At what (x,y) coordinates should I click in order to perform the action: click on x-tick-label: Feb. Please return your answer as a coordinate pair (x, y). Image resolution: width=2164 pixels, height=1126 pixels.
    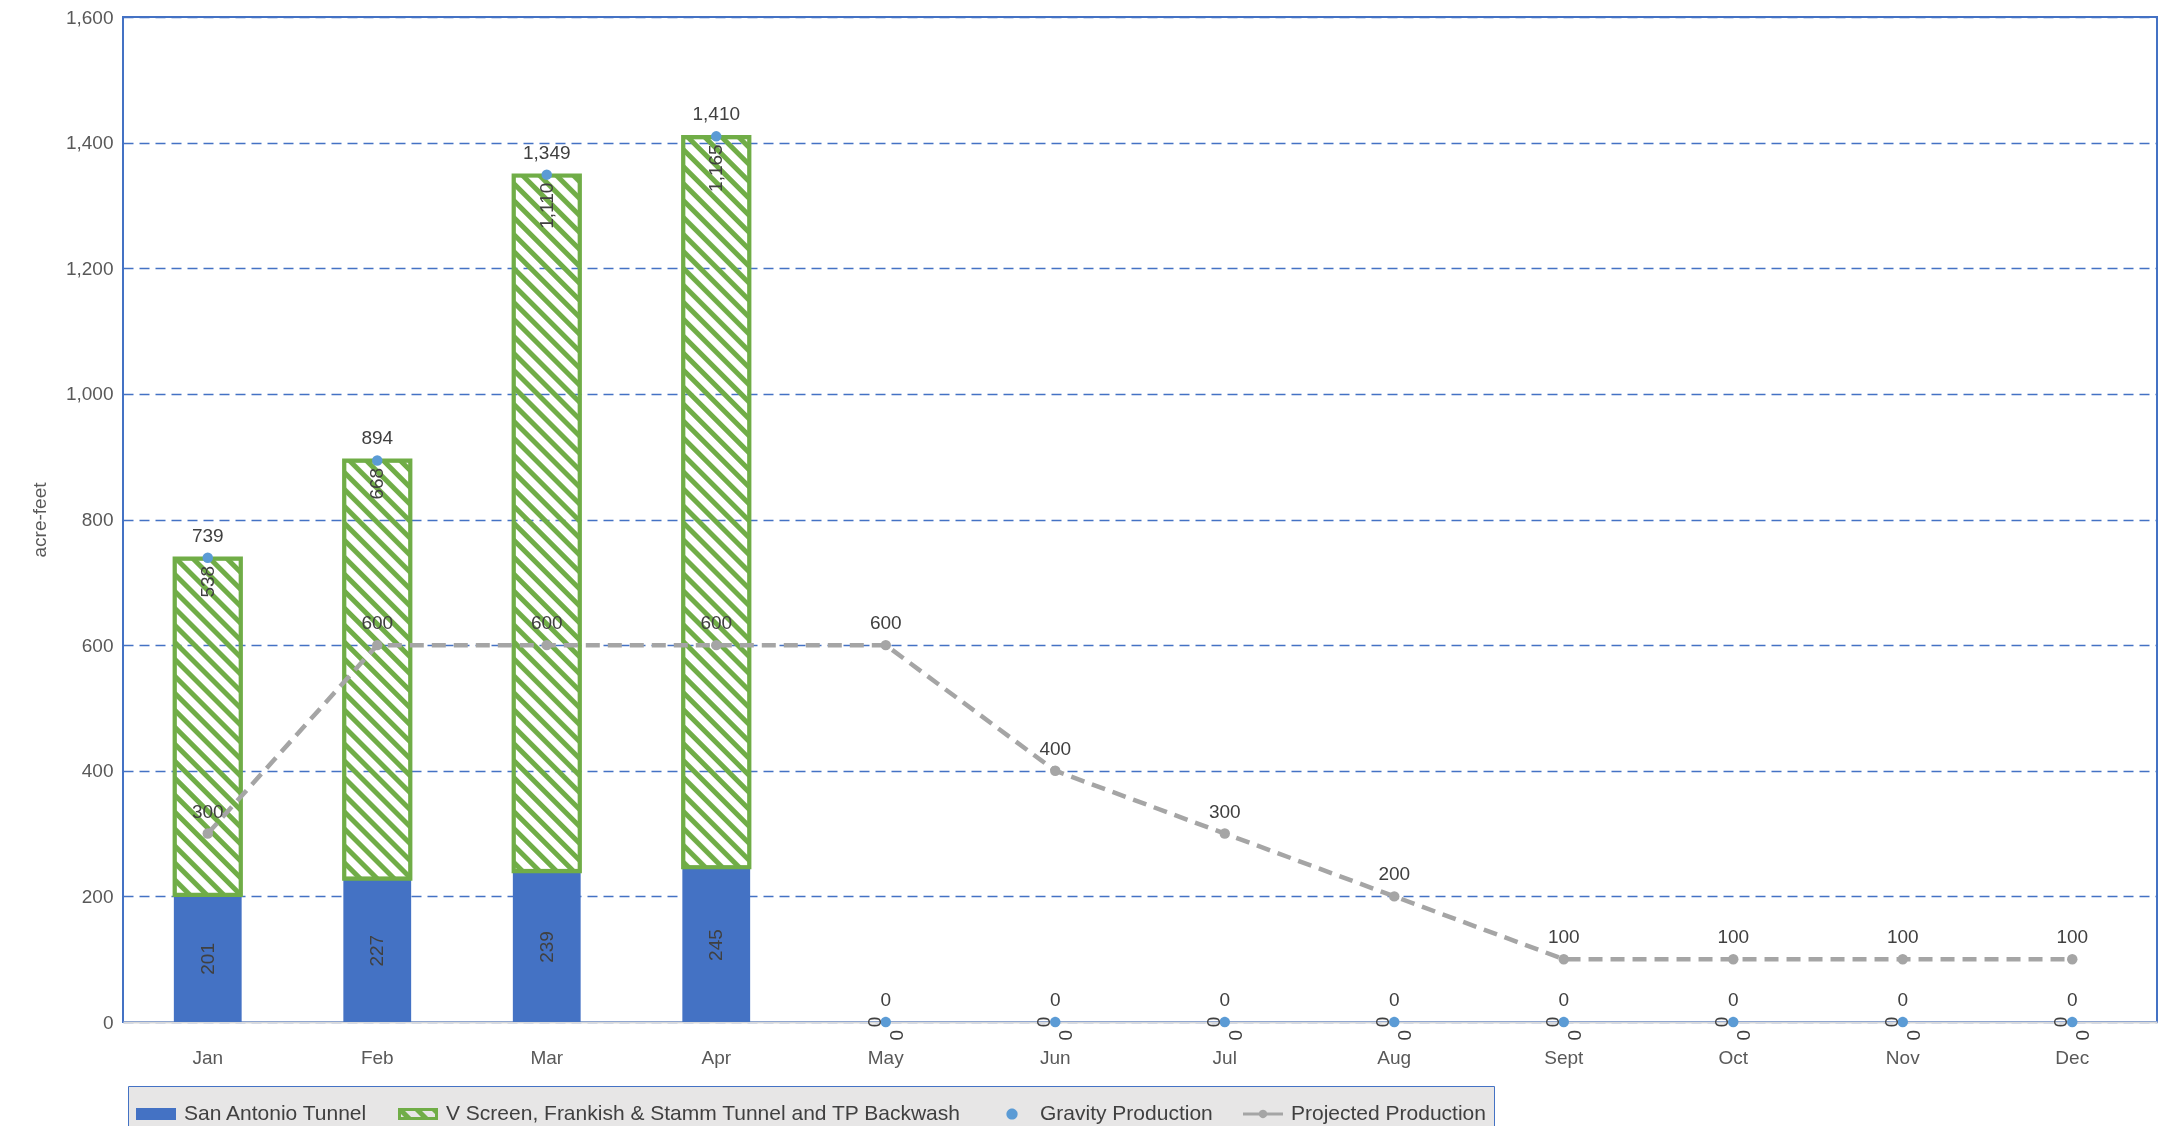
    Looking at the image, I should click on (377, 1057).